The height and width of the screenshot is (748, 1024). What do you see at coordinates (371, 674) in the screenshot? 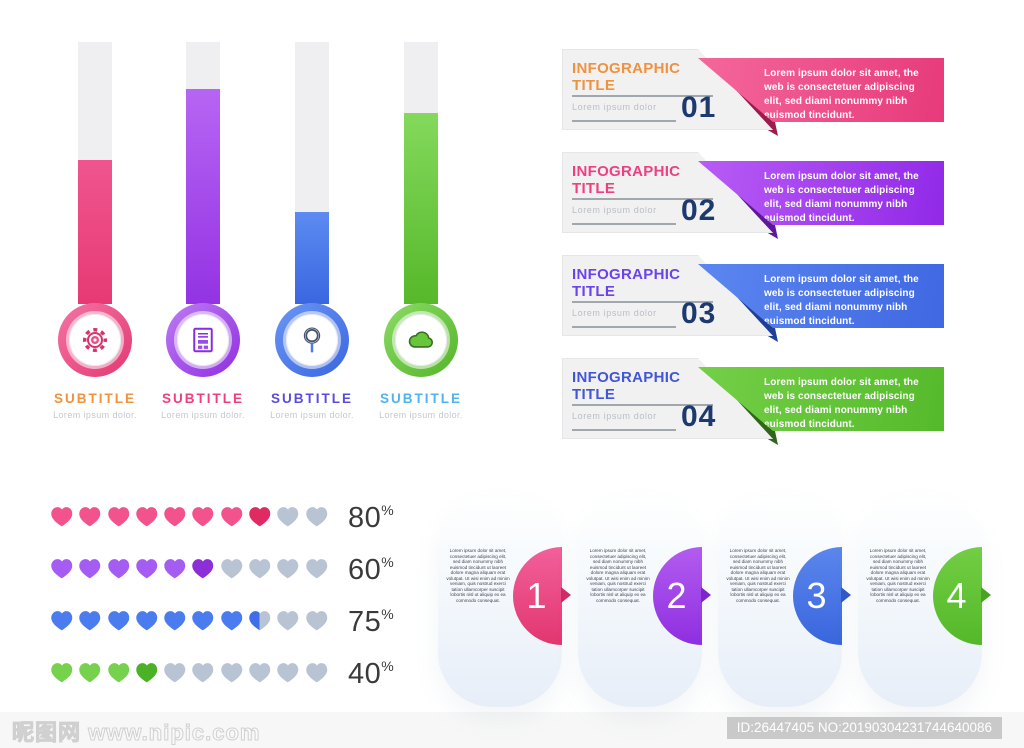
I see `rating-percent-label: 40%` at bounding box center [371, 674].